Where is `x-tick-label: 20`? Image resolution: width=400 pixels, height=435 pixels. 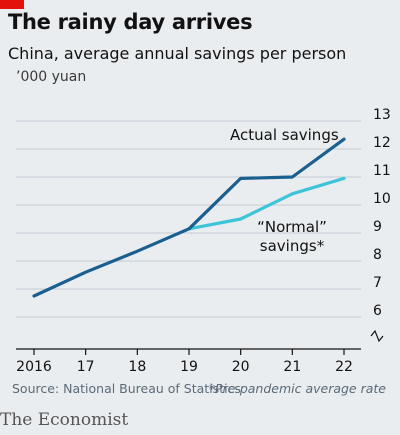
x-tick-label: 20 is located at coordinates (241, 367).